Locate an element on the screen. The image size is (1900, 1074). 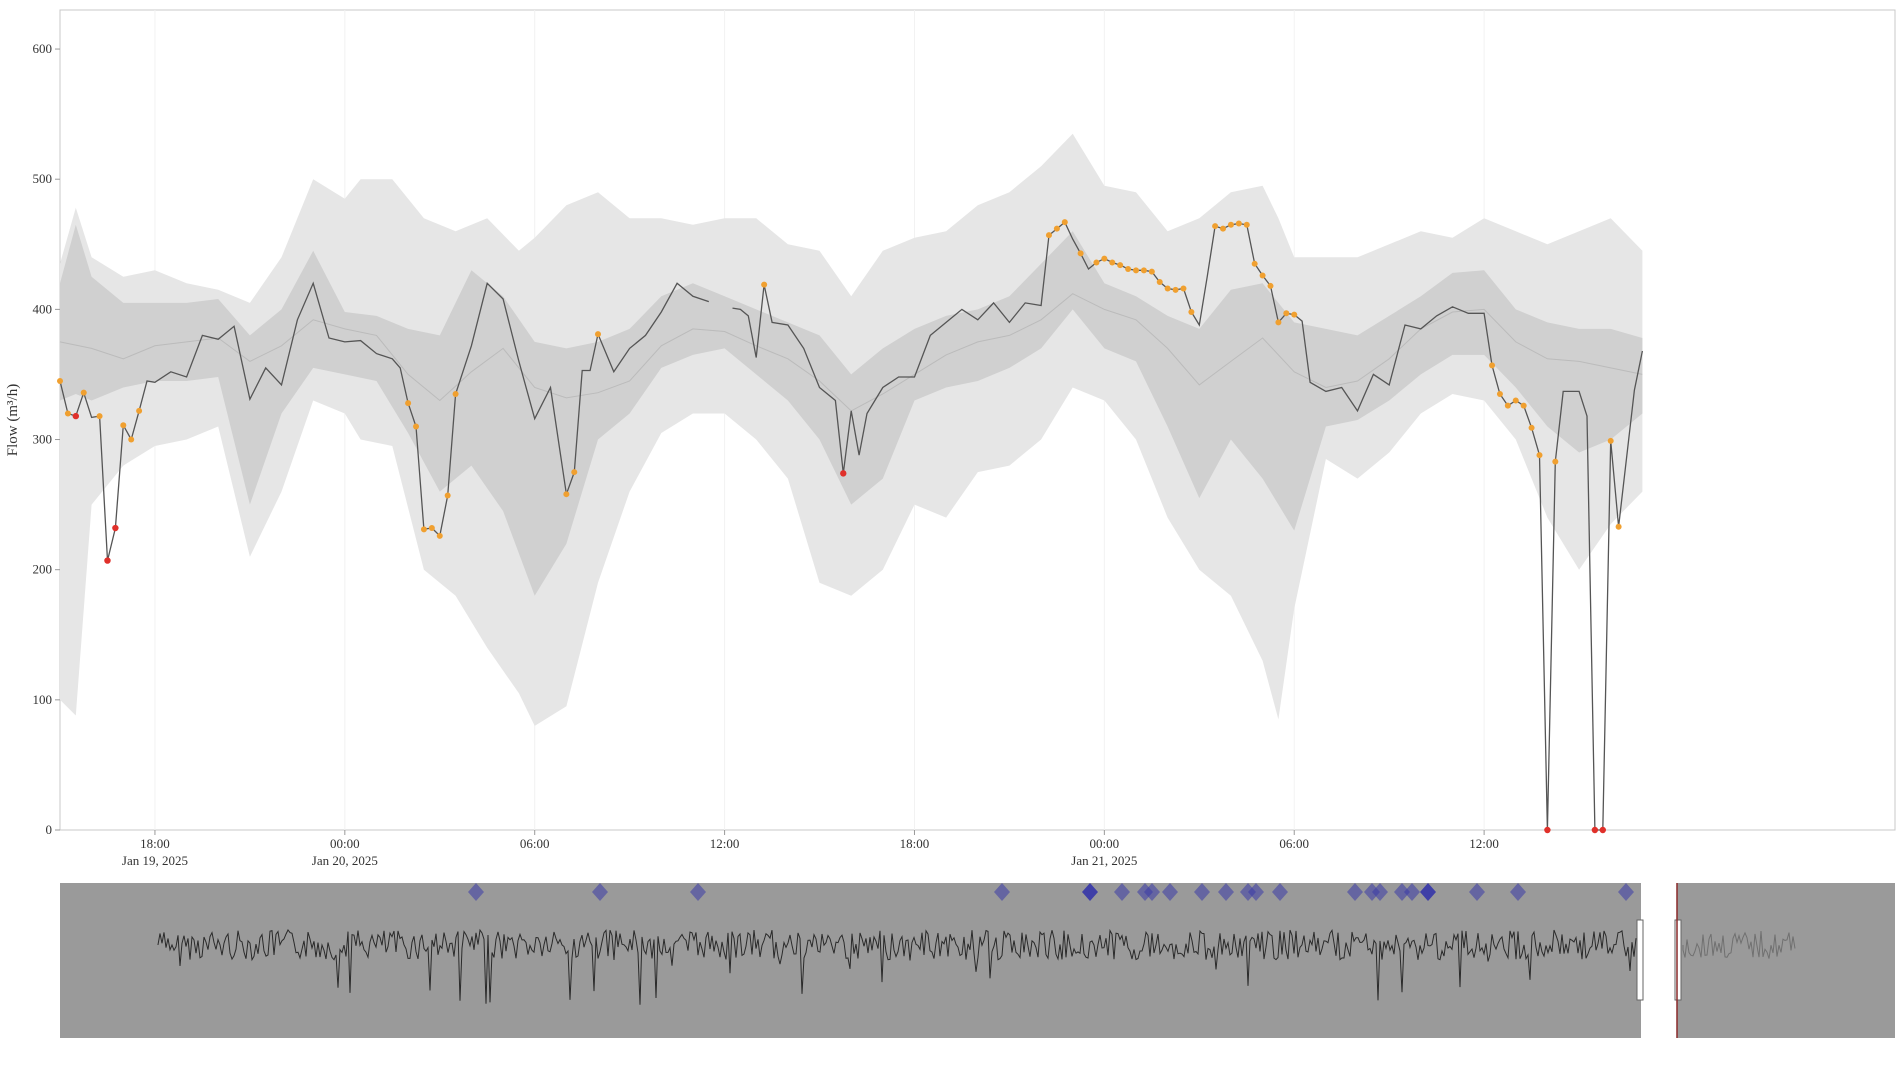
y-tick-label: 600 is located at coordinates (43, 48).